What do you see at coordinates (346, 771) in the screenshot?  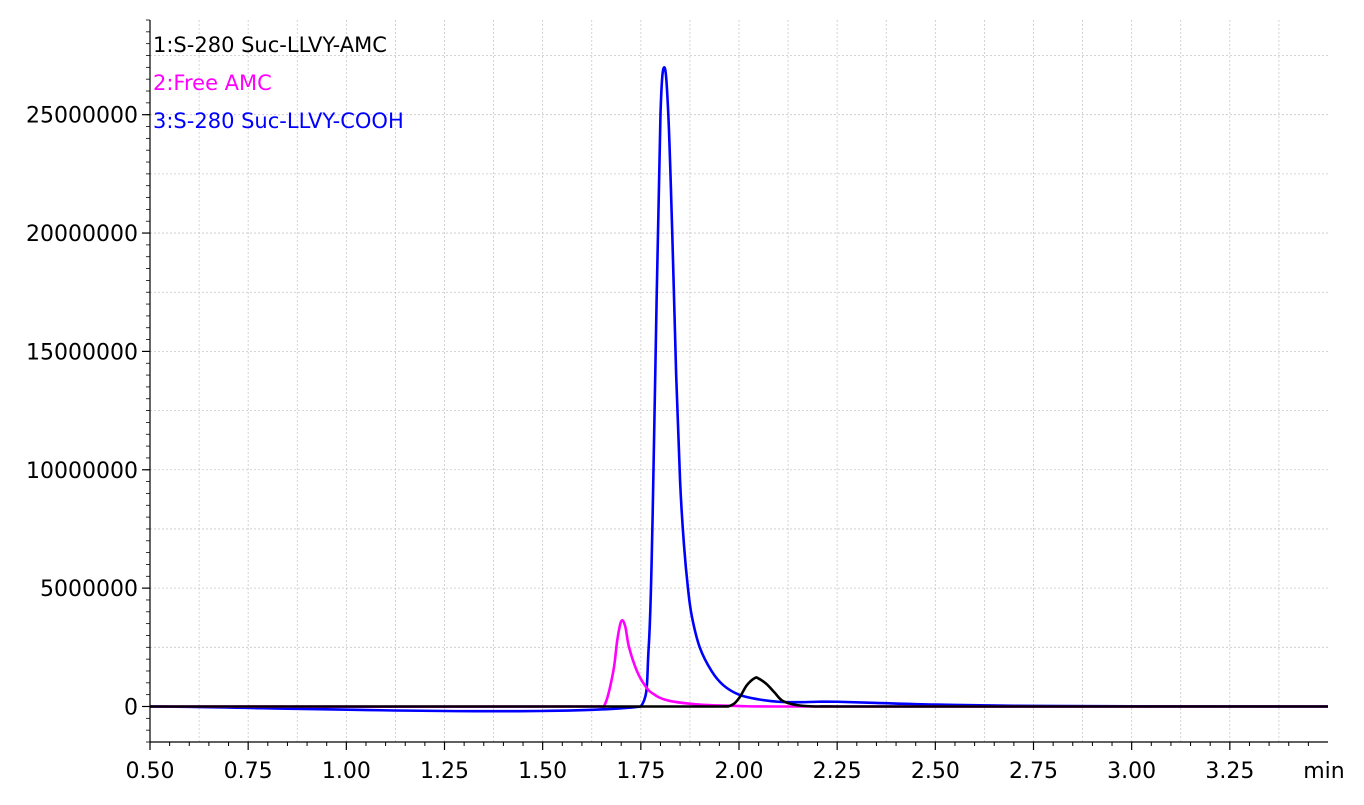 I see `x-tick-label: 1.00` at bounding box center [346, 771].